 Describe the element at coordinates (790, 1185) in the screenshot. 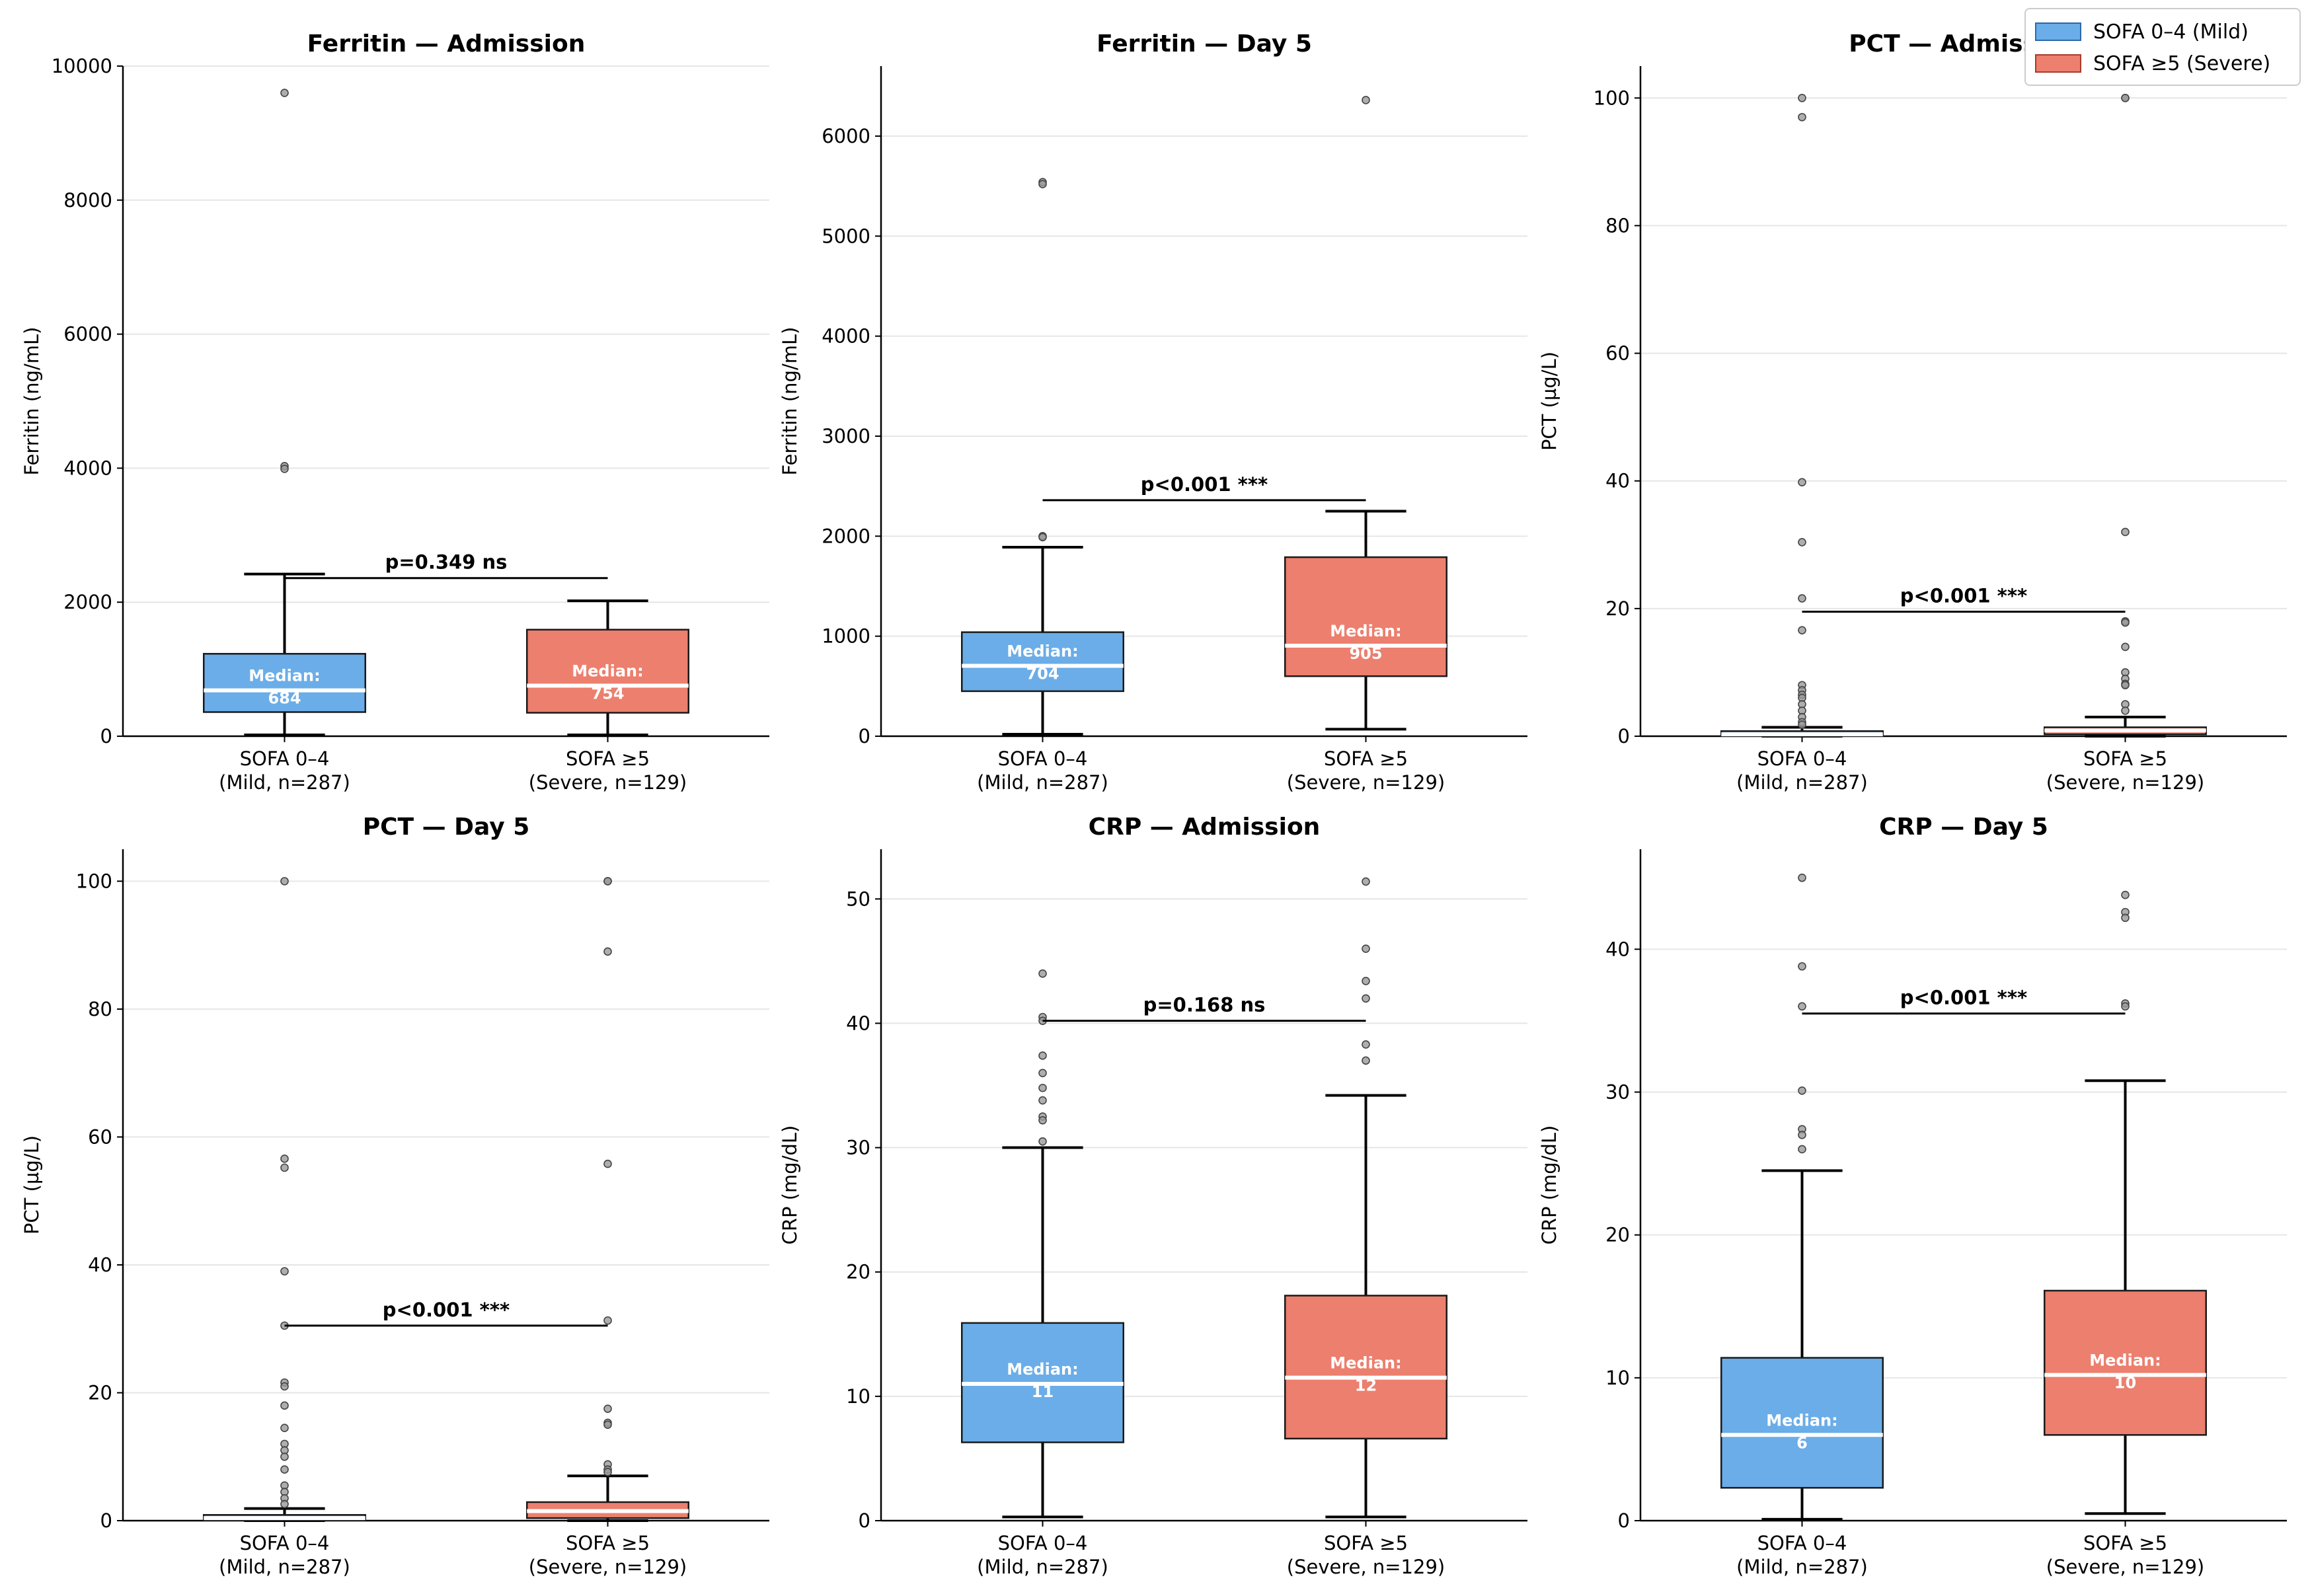

I see `y-axis-label: CRP (mg/dL)` at that location.